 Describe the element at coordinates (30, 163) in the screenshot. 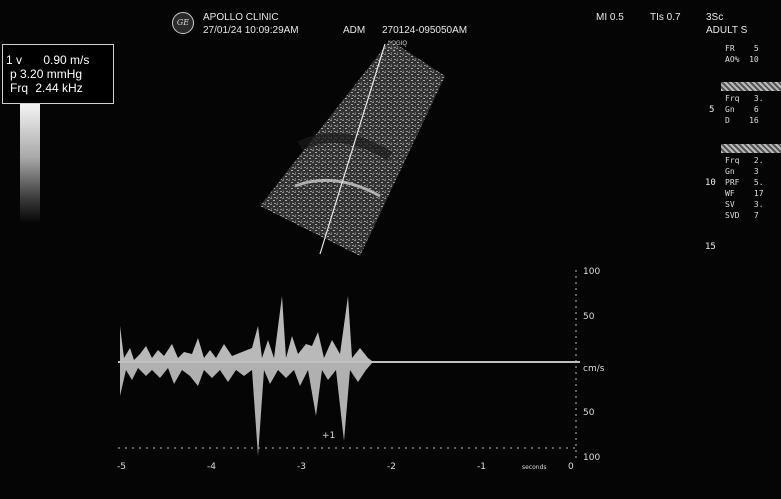

I see `grayscale-bar` at that location.